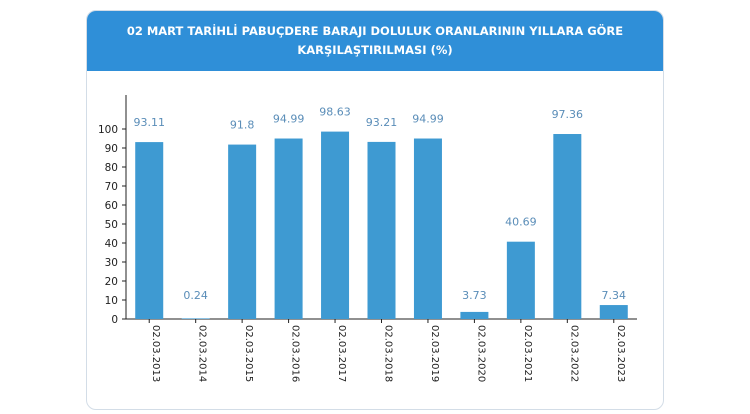 The image size is (750, 414). I want to click on x-category-label: 02.03.2016, so click(295, 353).